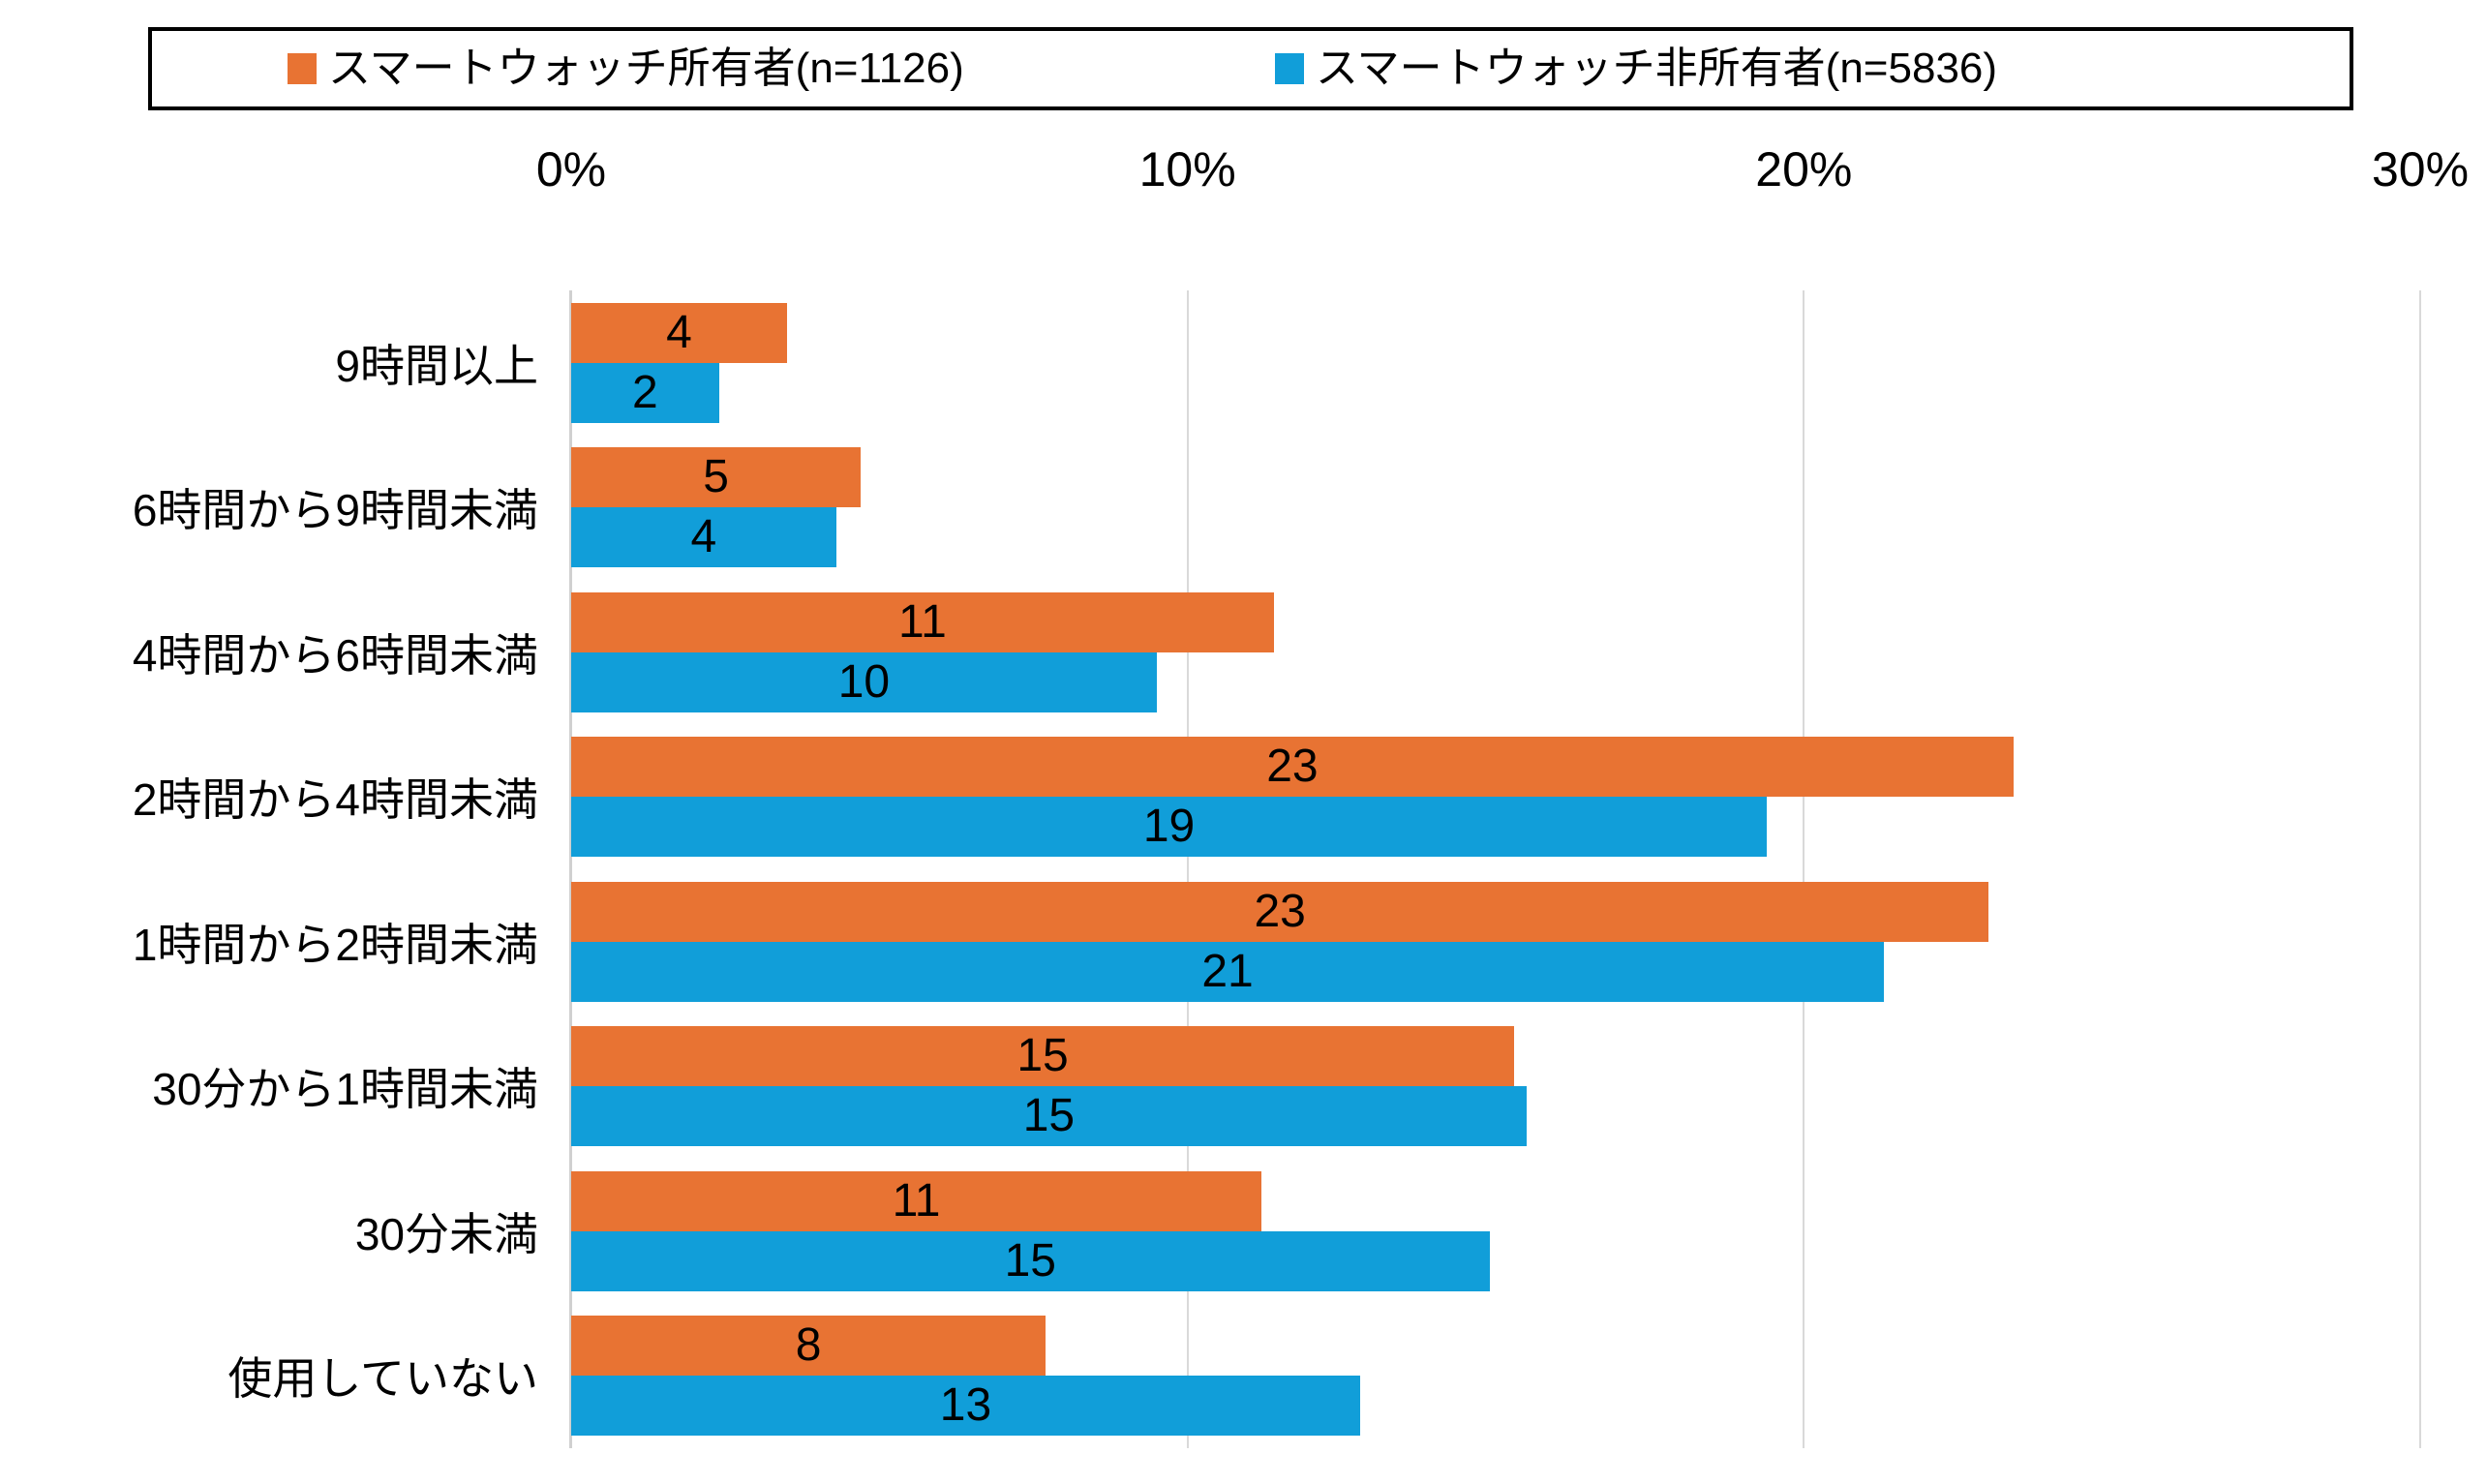 The image size is (2487, 1484). I want to click on value-axis-line, so click(570, 869).